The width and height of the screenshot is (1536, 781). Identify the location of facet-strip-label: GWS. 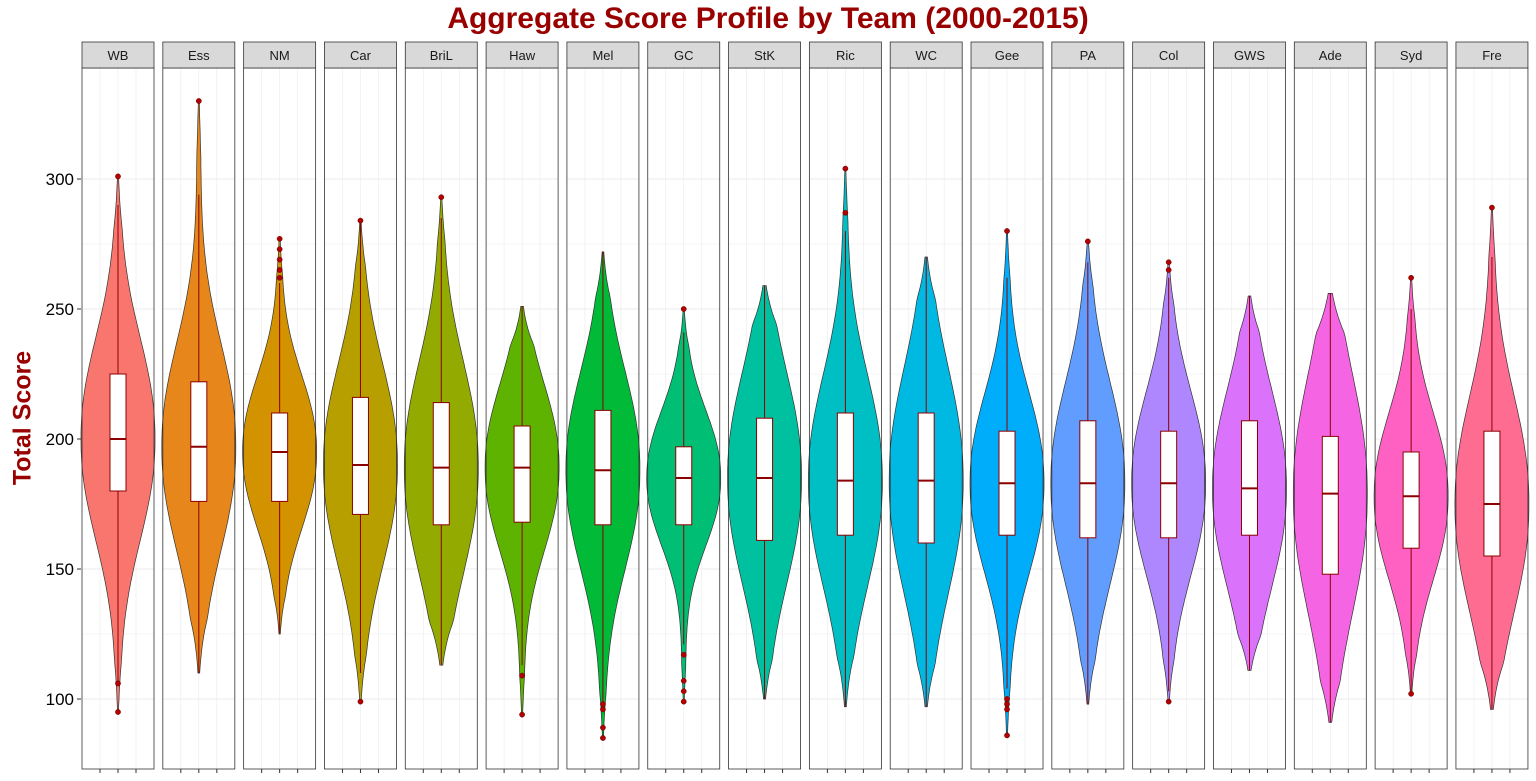
(1249, 55).